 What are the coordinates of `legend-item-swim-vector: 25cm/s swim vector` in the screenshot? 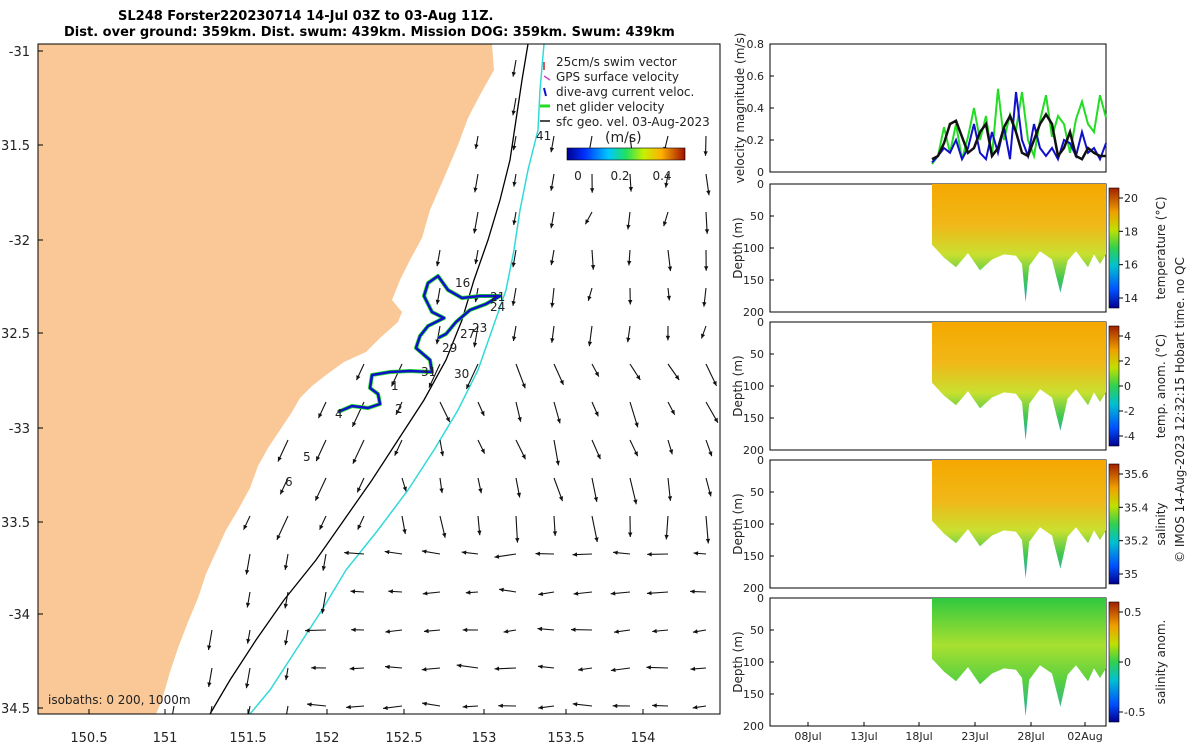 It's located at (616, 62).